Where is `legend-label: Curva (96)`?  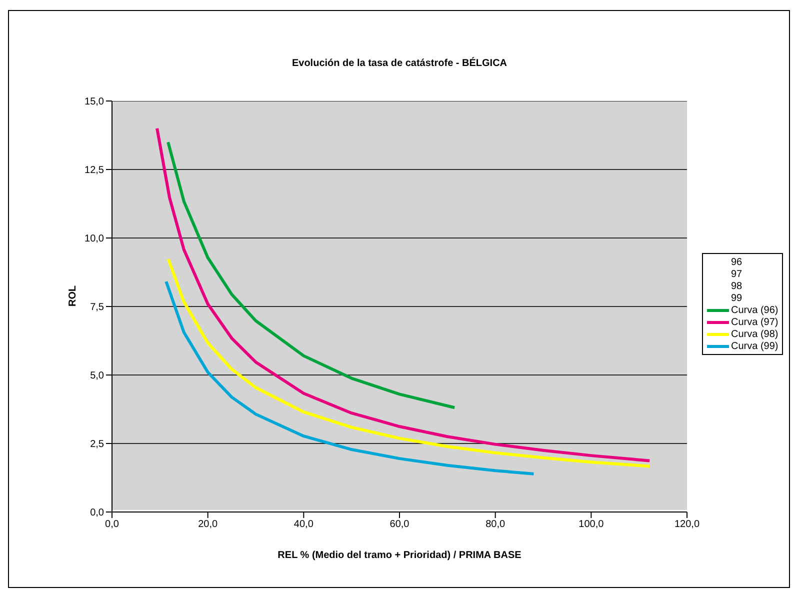 legend-label: Curva (96) is located at coordinates (754, 310).